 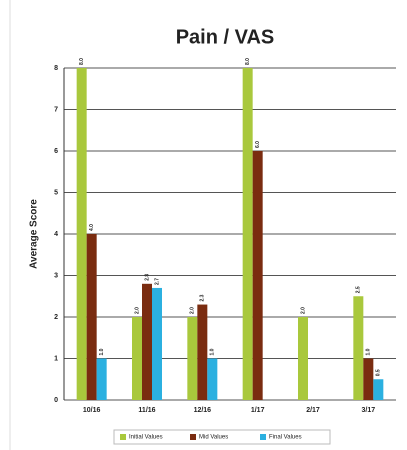 What do you see at coordinates (56, 109) in the screenshot?
I see `y-tick-label: 7` at bounding box center [56, 109].